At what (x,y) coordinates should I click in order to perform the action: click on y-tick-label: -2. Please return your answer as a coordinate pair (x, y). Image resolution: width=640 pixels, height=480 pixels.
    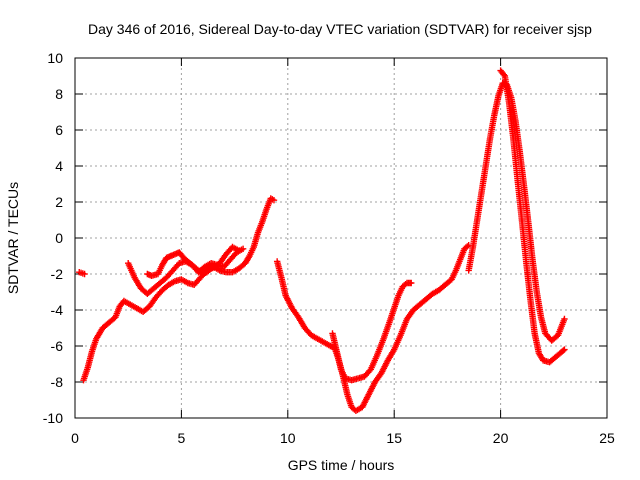
    Looking at the image, I should click on (57, 274).